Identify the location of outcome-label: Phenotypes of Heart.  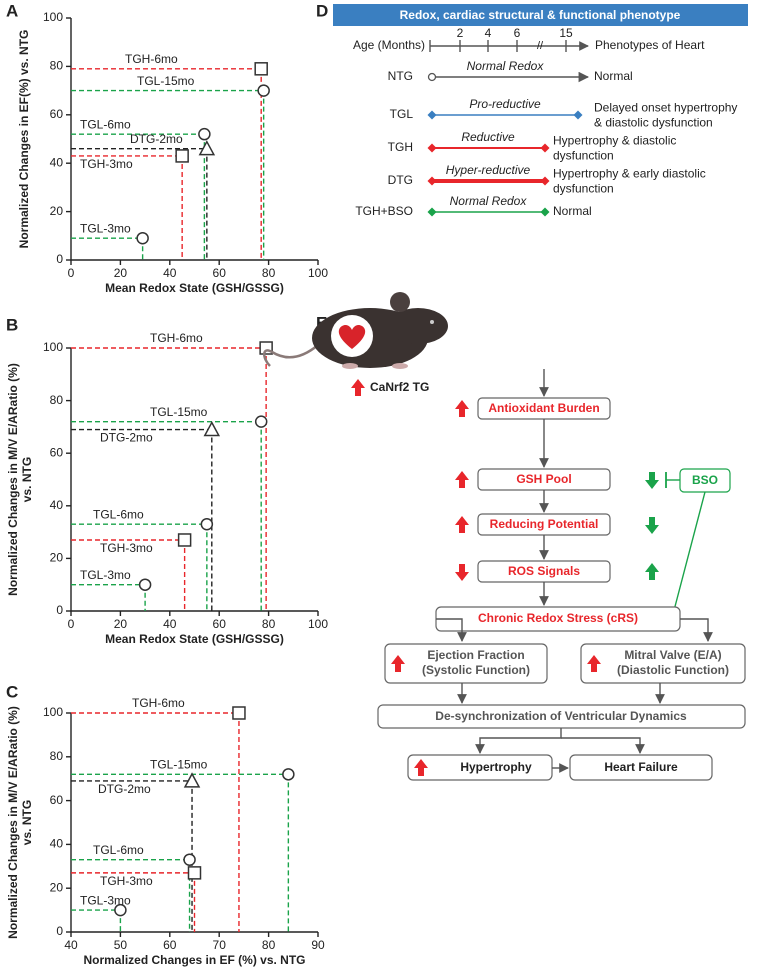
(650, 45).